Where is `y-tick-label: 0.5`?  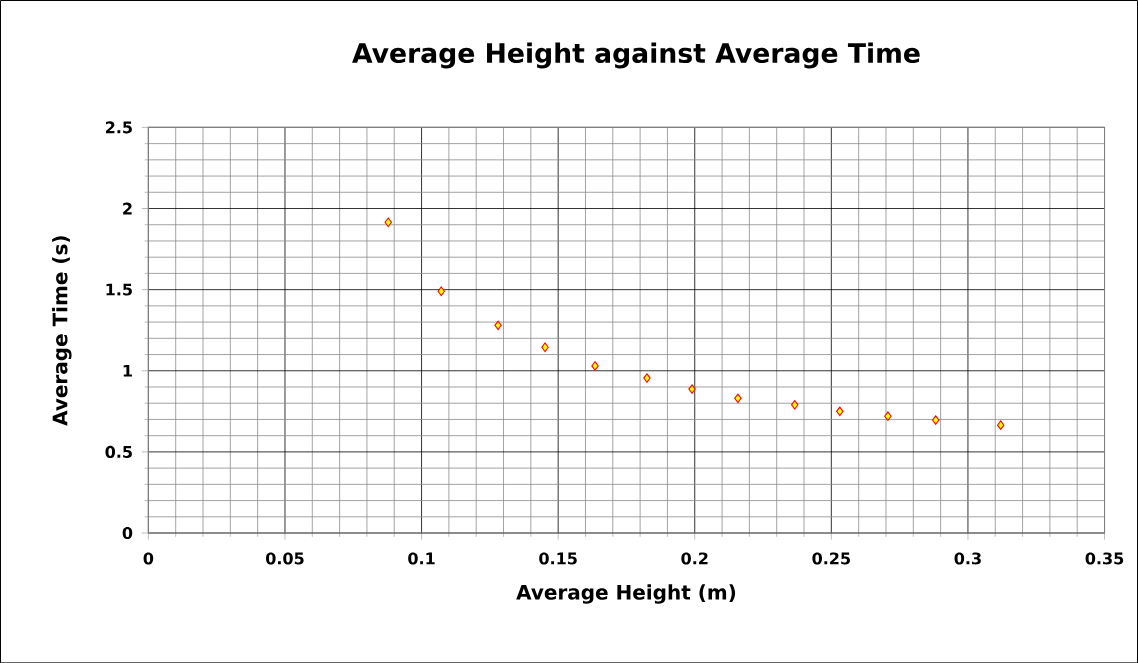
y-tick-label: 0.5 is located at coordinates (118, 451).